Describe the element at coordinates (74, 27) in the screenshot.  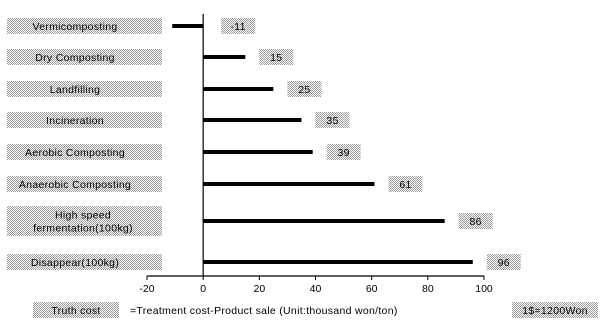
I see `category-label: Vermicomposting` at that location.